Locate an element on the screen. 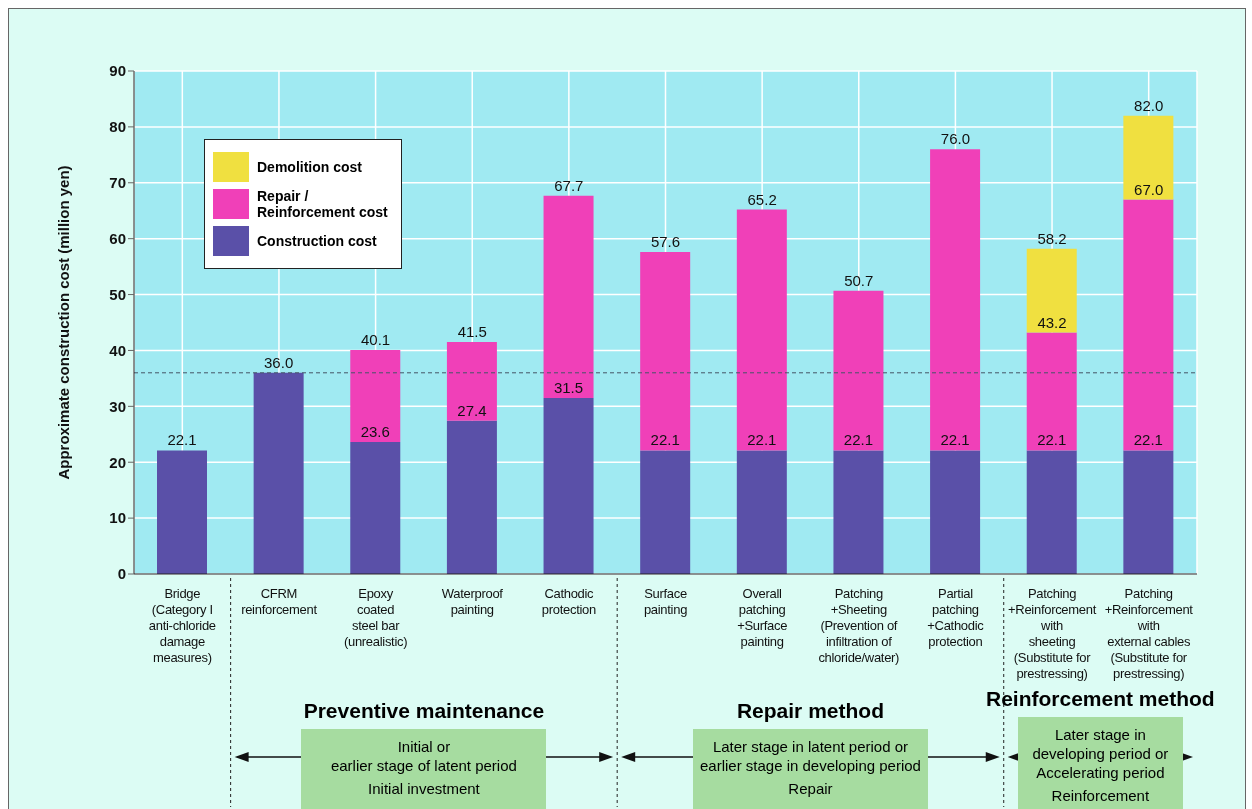  data-label: 23.6 is located at coordinates (375, 432).